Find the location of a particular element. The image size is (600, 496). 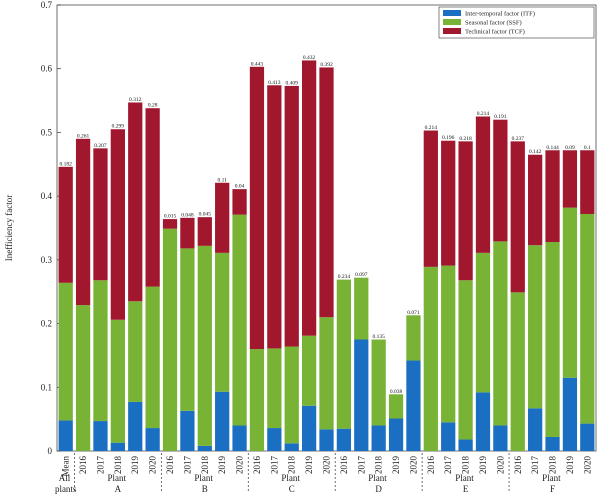

value-label: 0.04 is located at coordinates (240, 187).